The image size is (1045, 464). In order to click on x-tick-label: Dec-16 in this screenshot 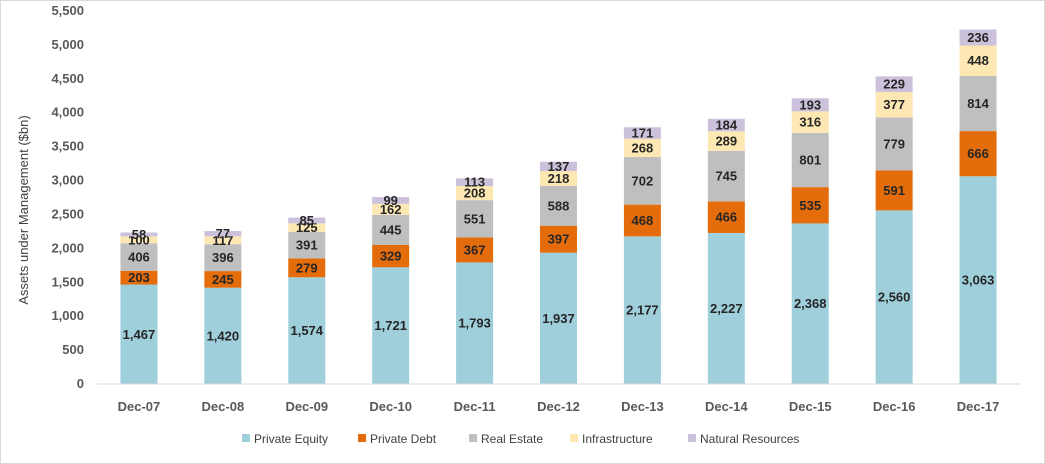, I will do `click(894, 406)`.